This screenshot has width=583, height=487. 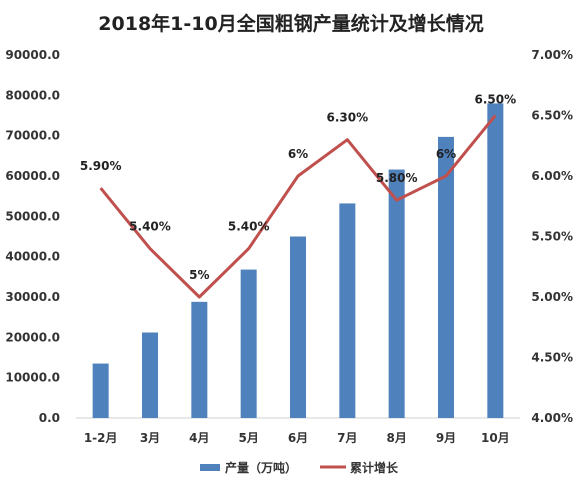 What do you see at coordinates (552, 418) in the screenshot?
I see `y-right-tick-label: 4.00%` at bounding box center [552, 418].